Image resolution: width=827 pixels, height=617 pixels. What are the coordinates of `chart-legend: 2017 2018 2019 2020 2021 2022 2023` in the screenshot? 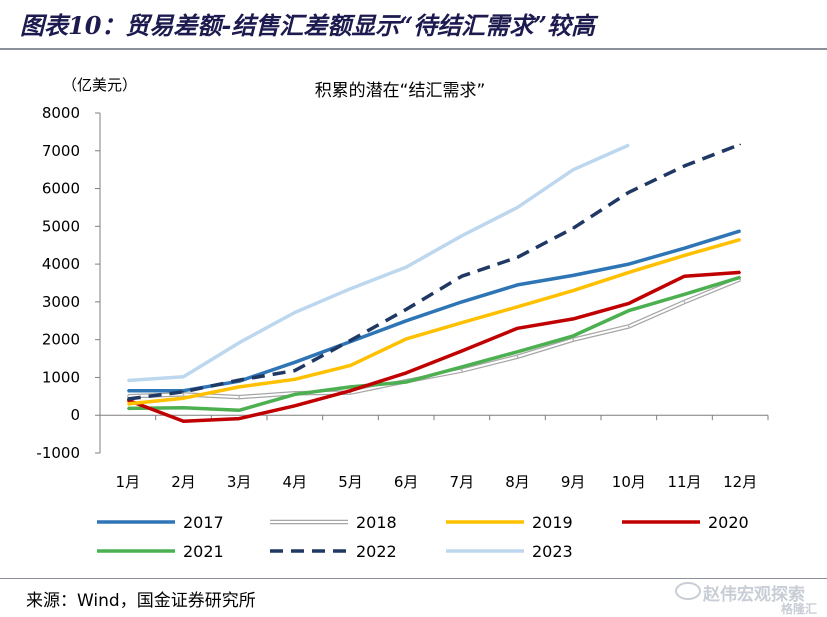 It's located at (423, 537).